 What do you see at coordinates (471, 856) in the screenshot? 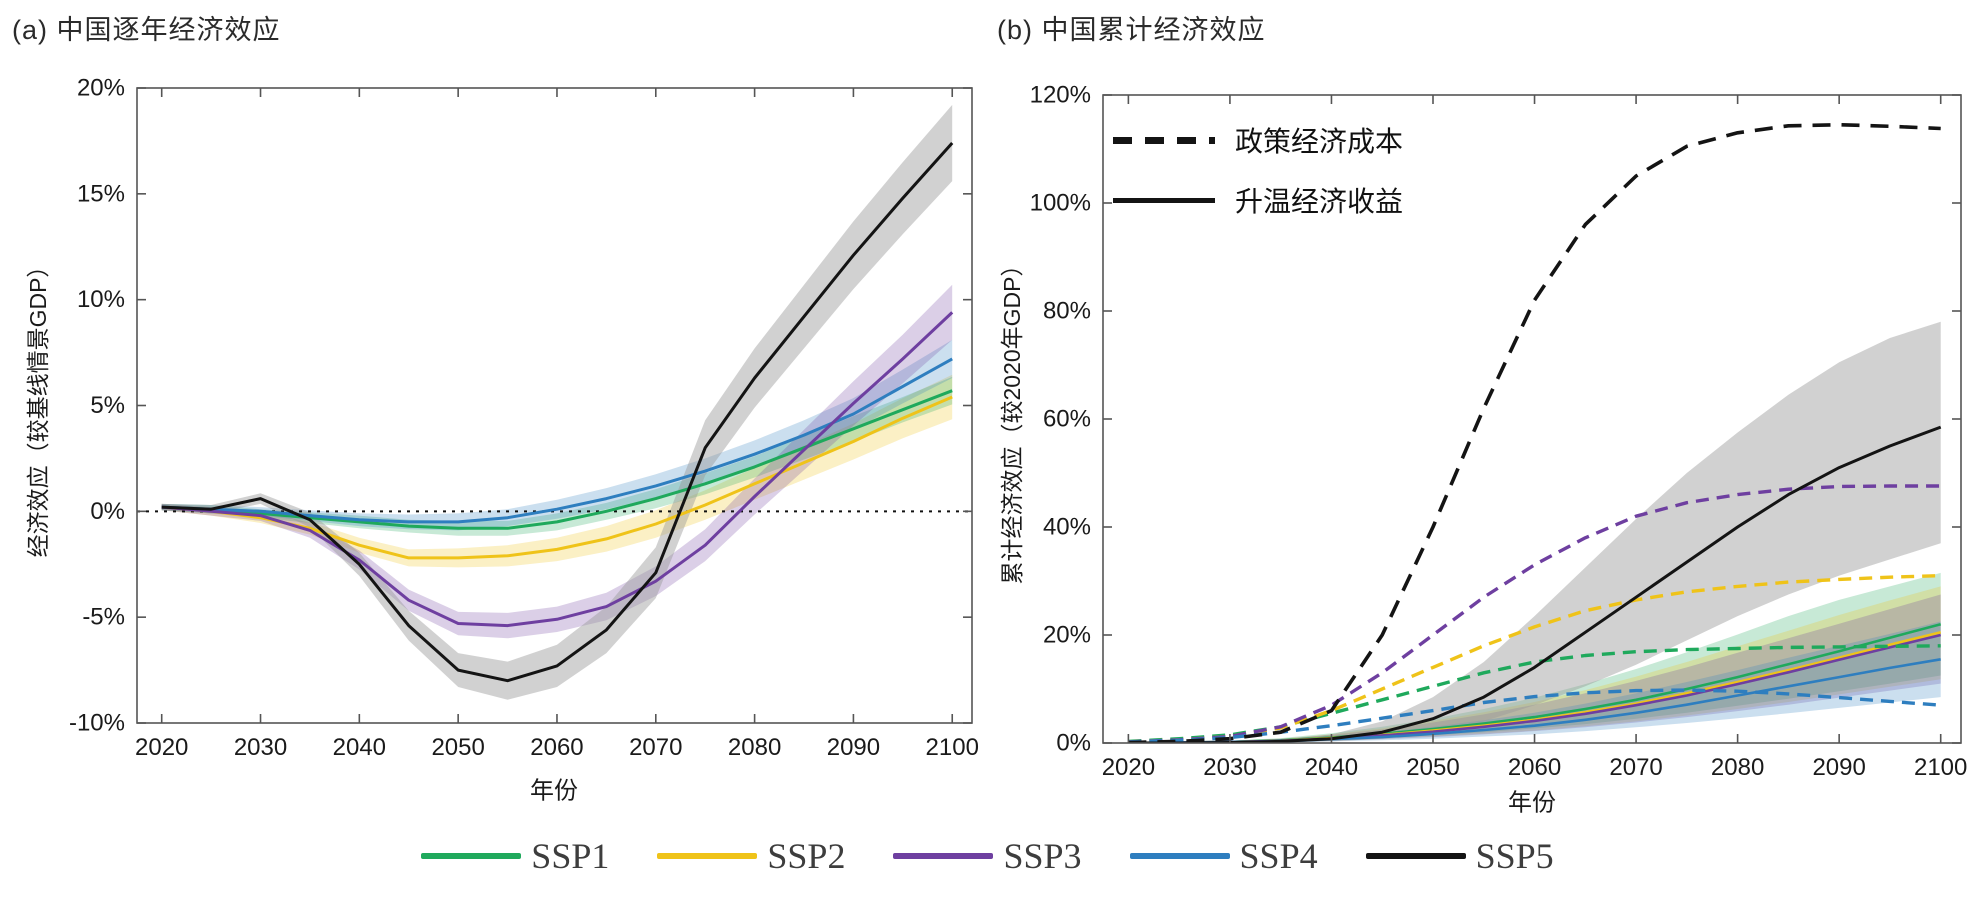
I see `ssp1-line-sample` at bounding box center [471, 856].